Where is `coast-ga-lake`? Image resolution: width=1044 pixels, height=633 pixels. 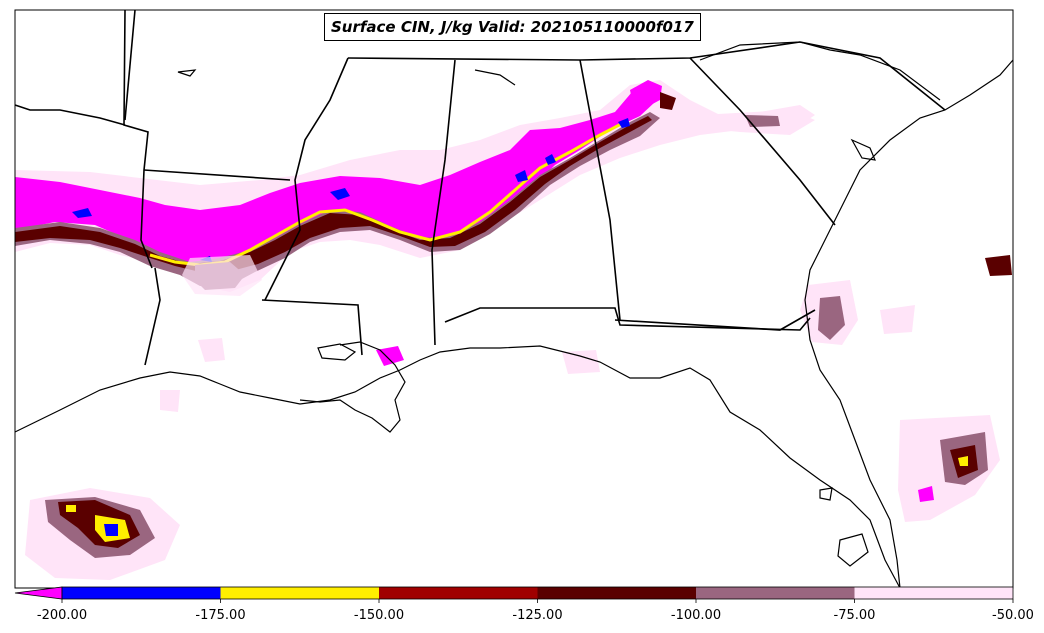 coast-ga-lake is located at coordinates (863, 149).